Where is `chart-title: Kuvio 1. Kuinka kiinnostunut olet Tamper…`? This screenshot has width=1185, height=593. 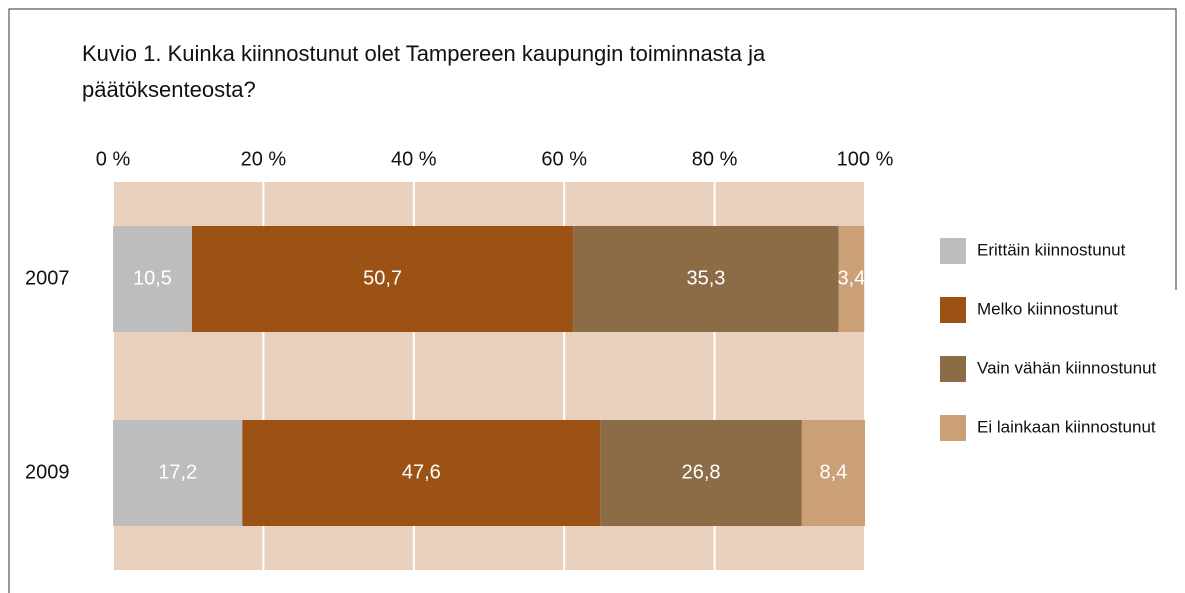
chart-title: Kuvio 1. Kuinka kiinnostunut olet Tamper… is located at coordinates (424, 71).